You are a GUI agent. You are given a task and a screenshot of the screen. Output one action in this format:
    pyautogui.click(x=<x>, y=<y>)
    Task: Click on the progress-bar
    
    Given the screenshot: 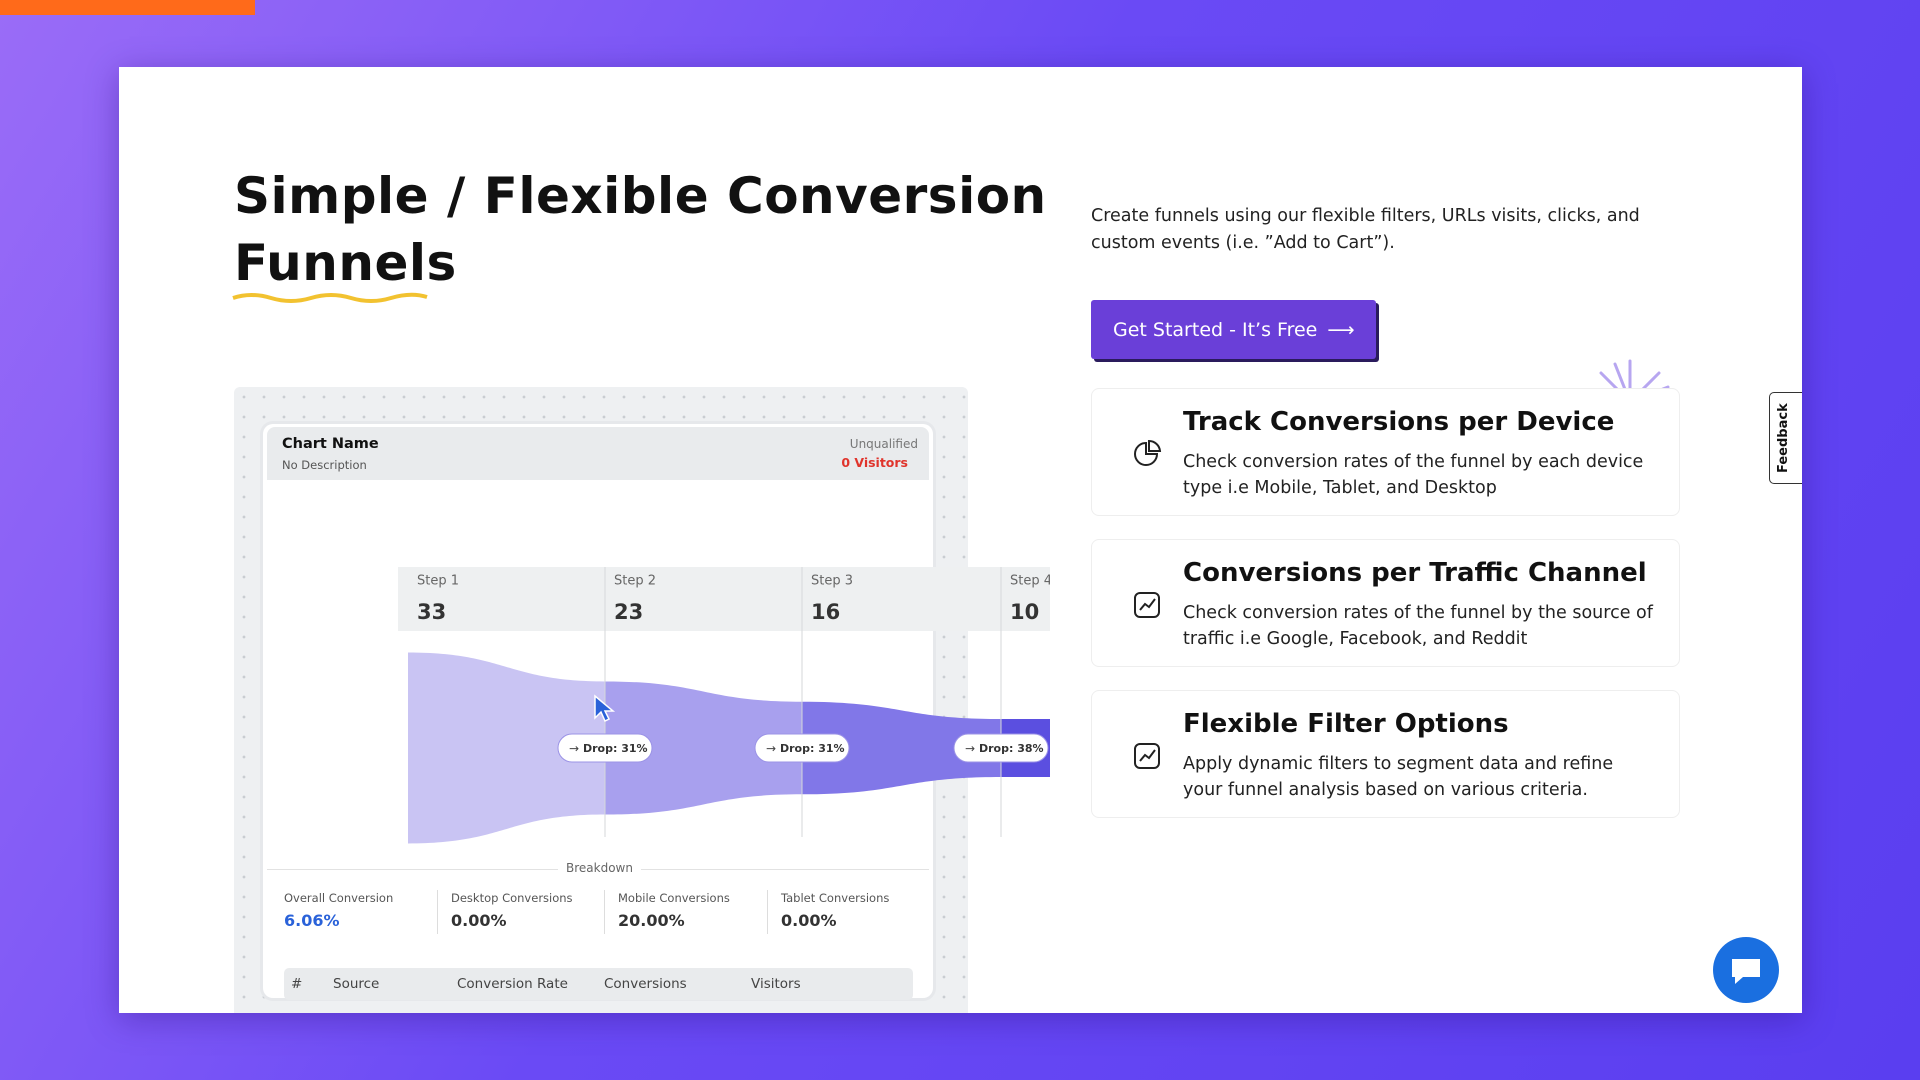 What is the action you would take?
    pyautogui.click(x=127, y=7)
    